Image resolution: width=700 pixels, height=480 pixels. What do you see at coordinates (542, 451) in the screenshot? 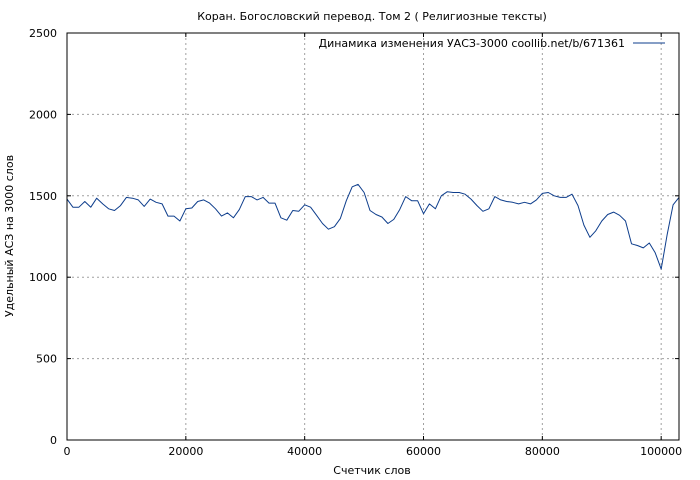
I see `x-tick-label: 80000` at bounding box center [542, 451].